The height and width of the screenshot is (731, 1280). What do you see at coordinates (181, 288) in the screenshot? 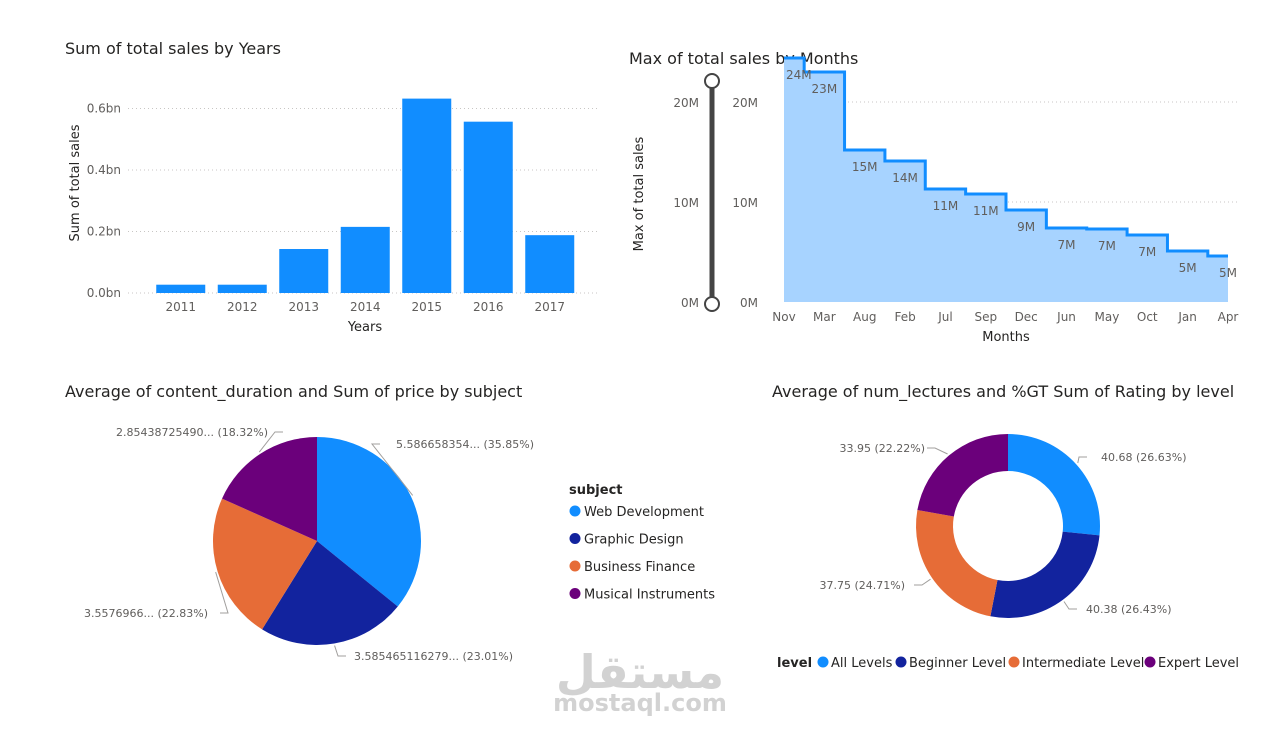
I see `bar-2011` at bounding box center [181, 288].